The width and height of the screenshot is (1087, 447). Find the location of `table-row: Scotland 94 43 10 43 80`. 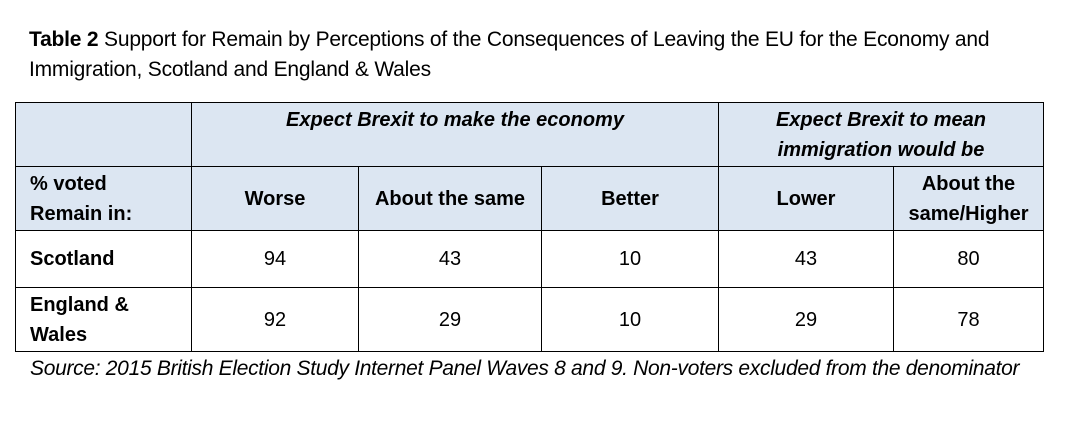

table-row: Scotland 94 43 10 43 80 is located at coordinates (529, 259).